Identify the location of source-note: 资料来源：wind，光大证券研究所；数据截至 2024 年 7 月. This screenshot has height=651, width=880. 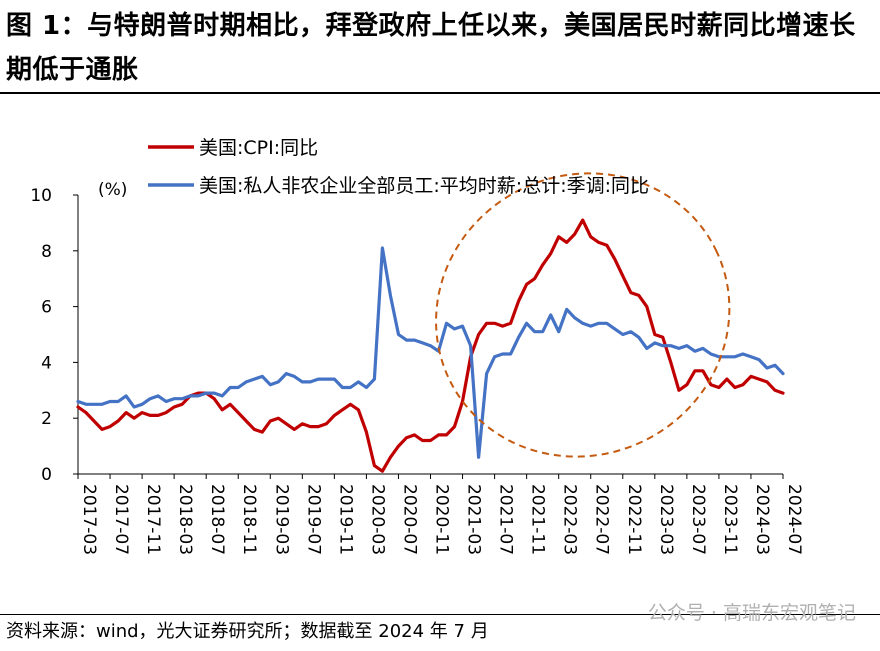
(247, 631).